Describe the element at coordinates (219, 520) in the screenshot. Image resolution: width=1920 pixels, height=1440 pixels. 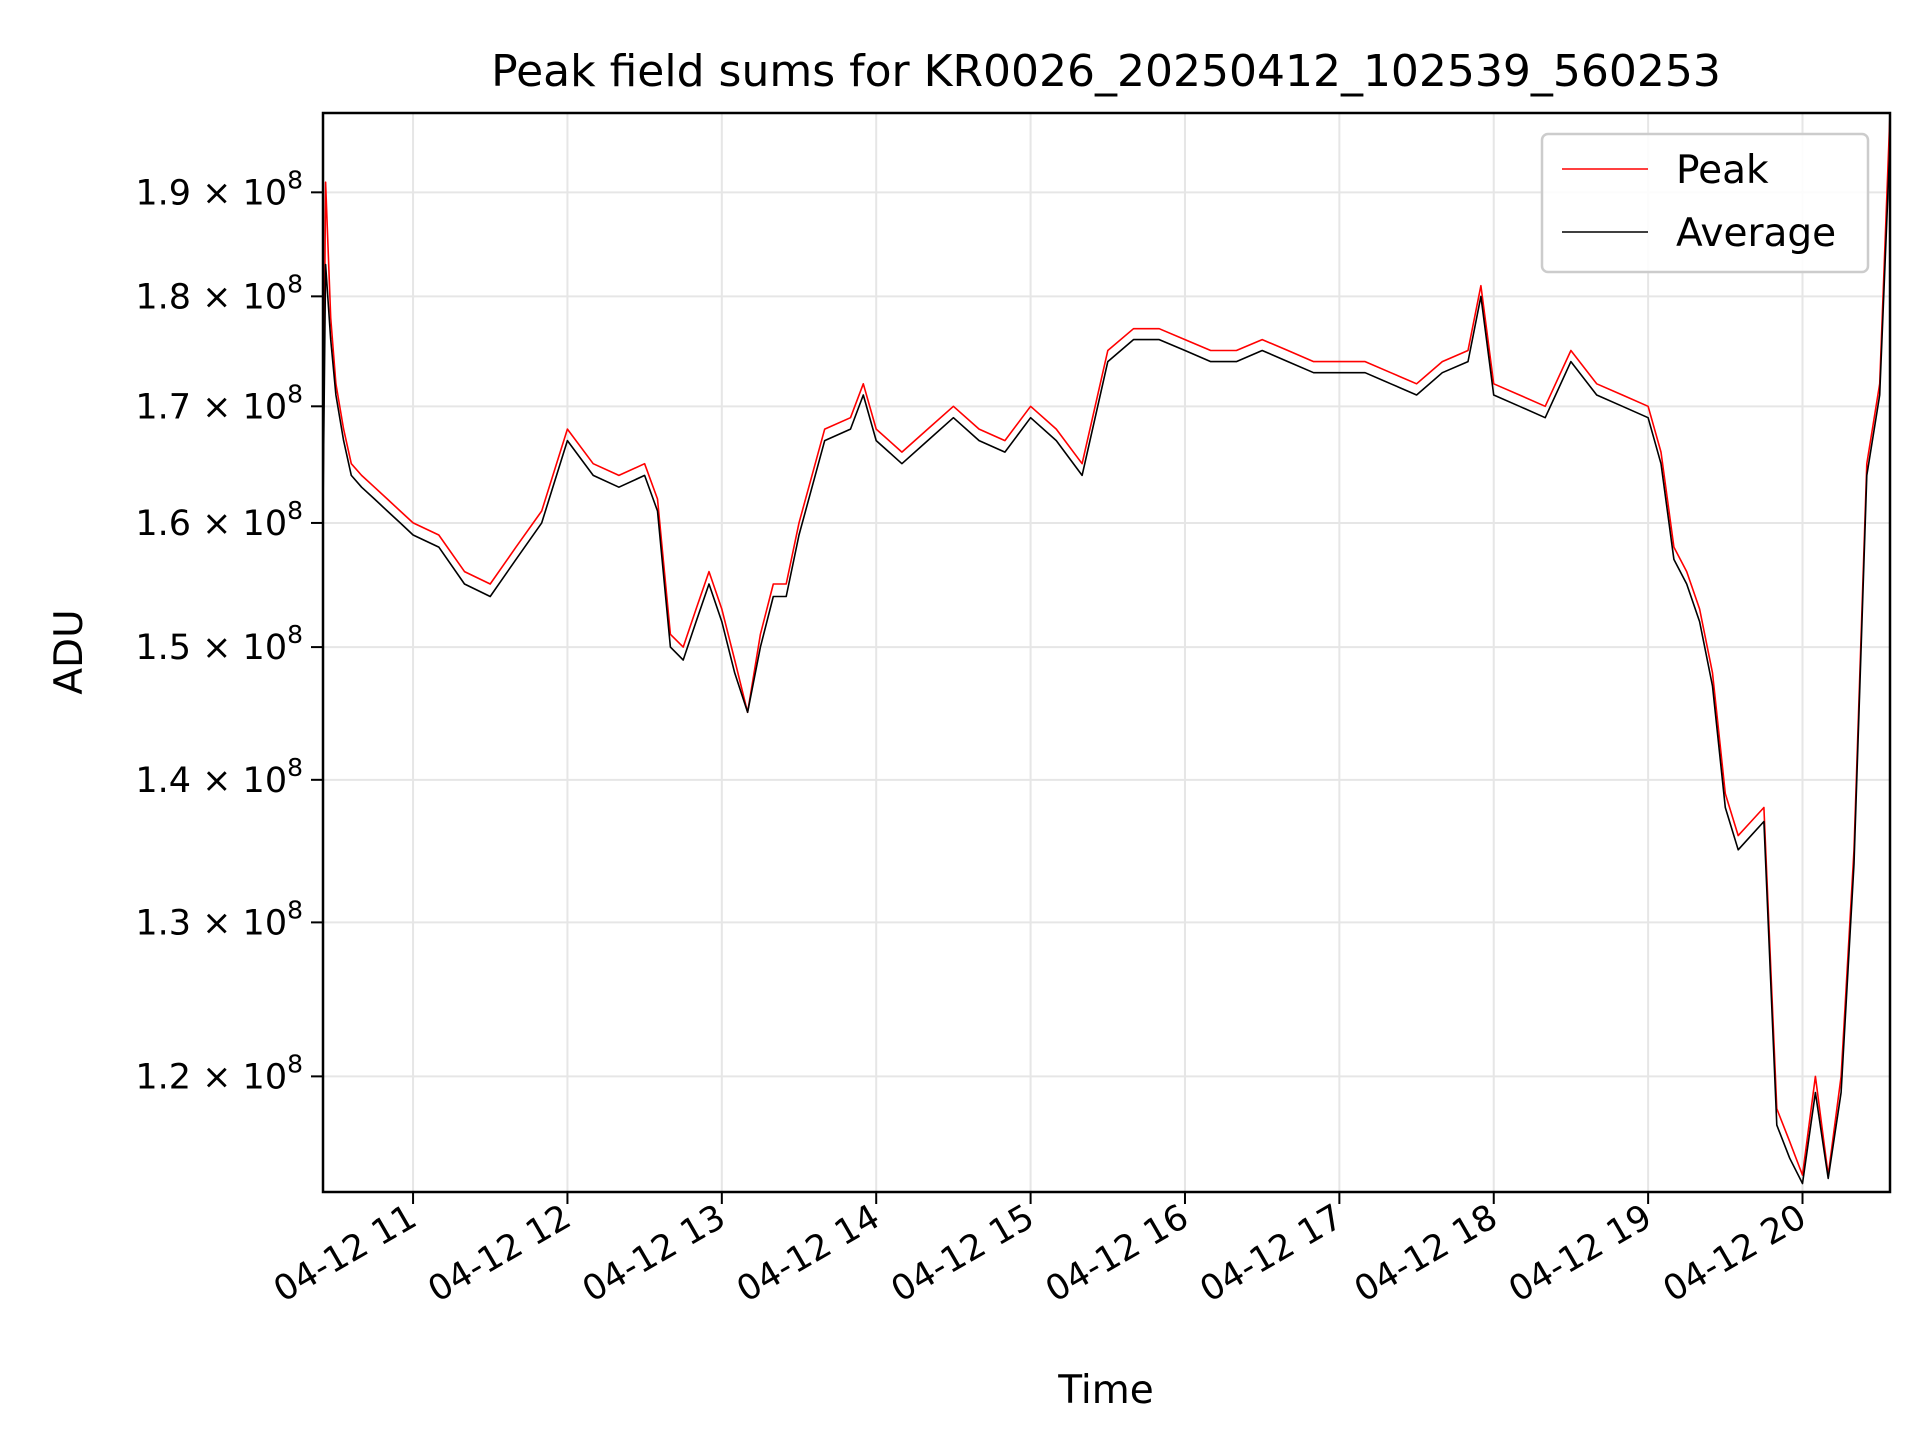
I see `y-tick-label: 1.6 × 108` at that location.